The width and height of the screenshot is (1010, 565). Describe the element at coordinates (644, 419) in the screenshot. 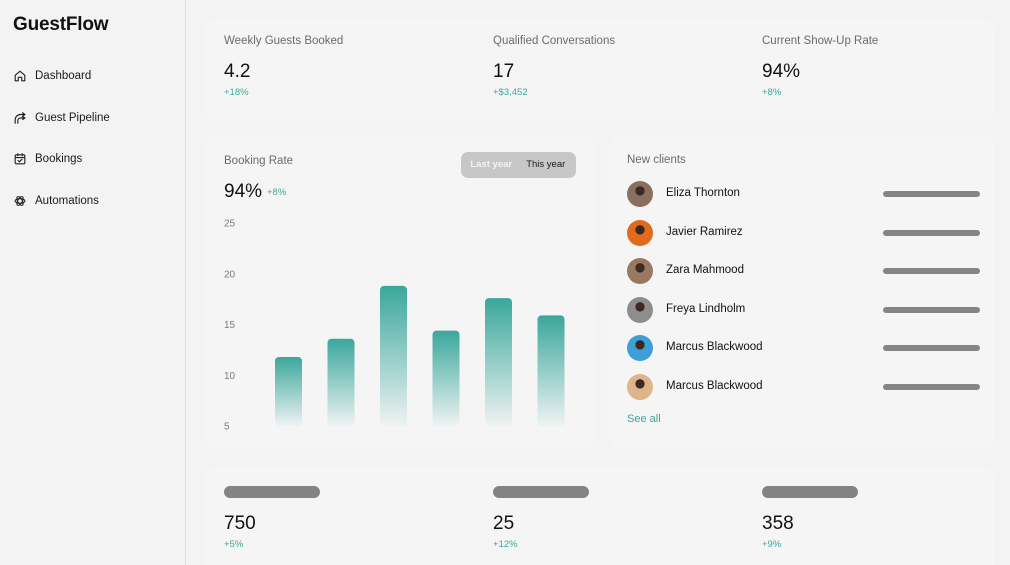

I see `see-all-link: See all` at that location.